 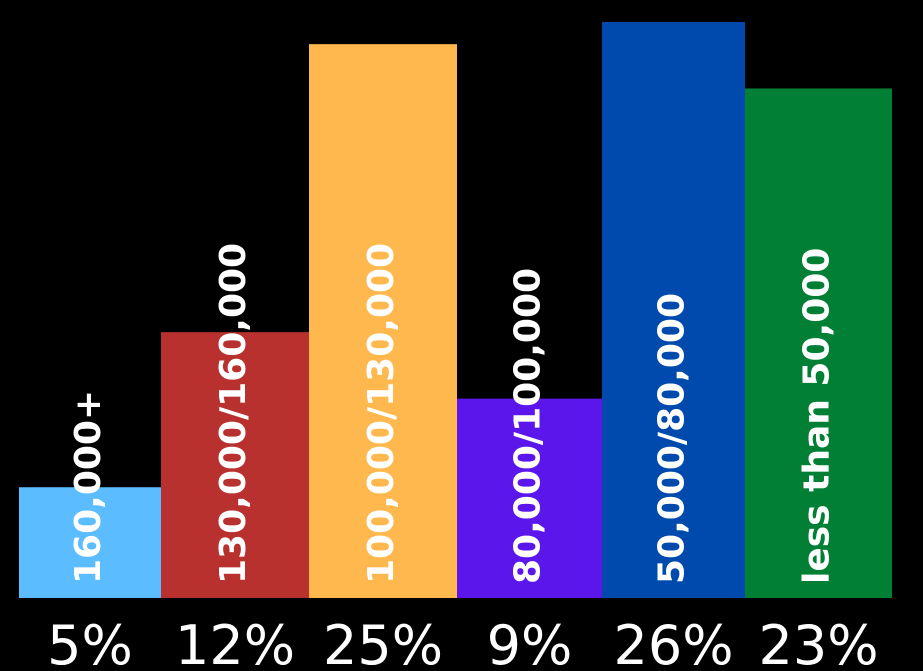 I want to click on bar-category-label: less than 50,000, so click(x=817, y=416).